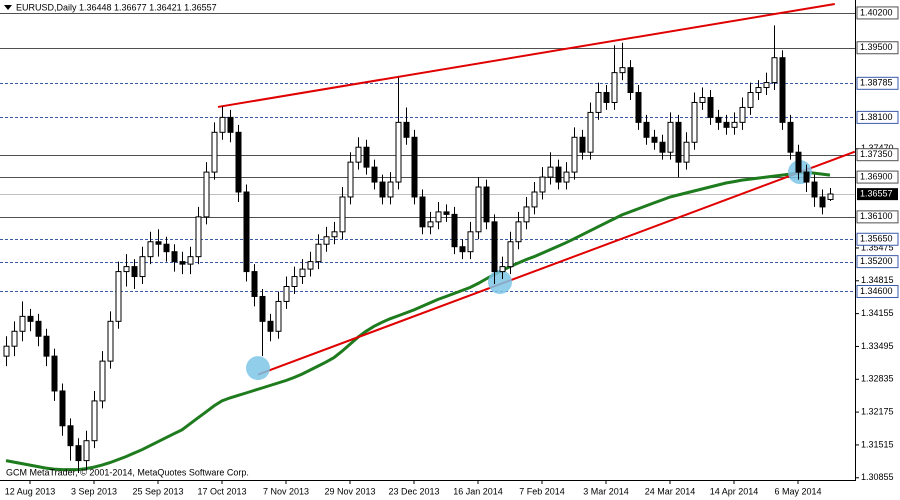 The image size is (900, 500). I want to click on highlight-circle, so click(500, 282).